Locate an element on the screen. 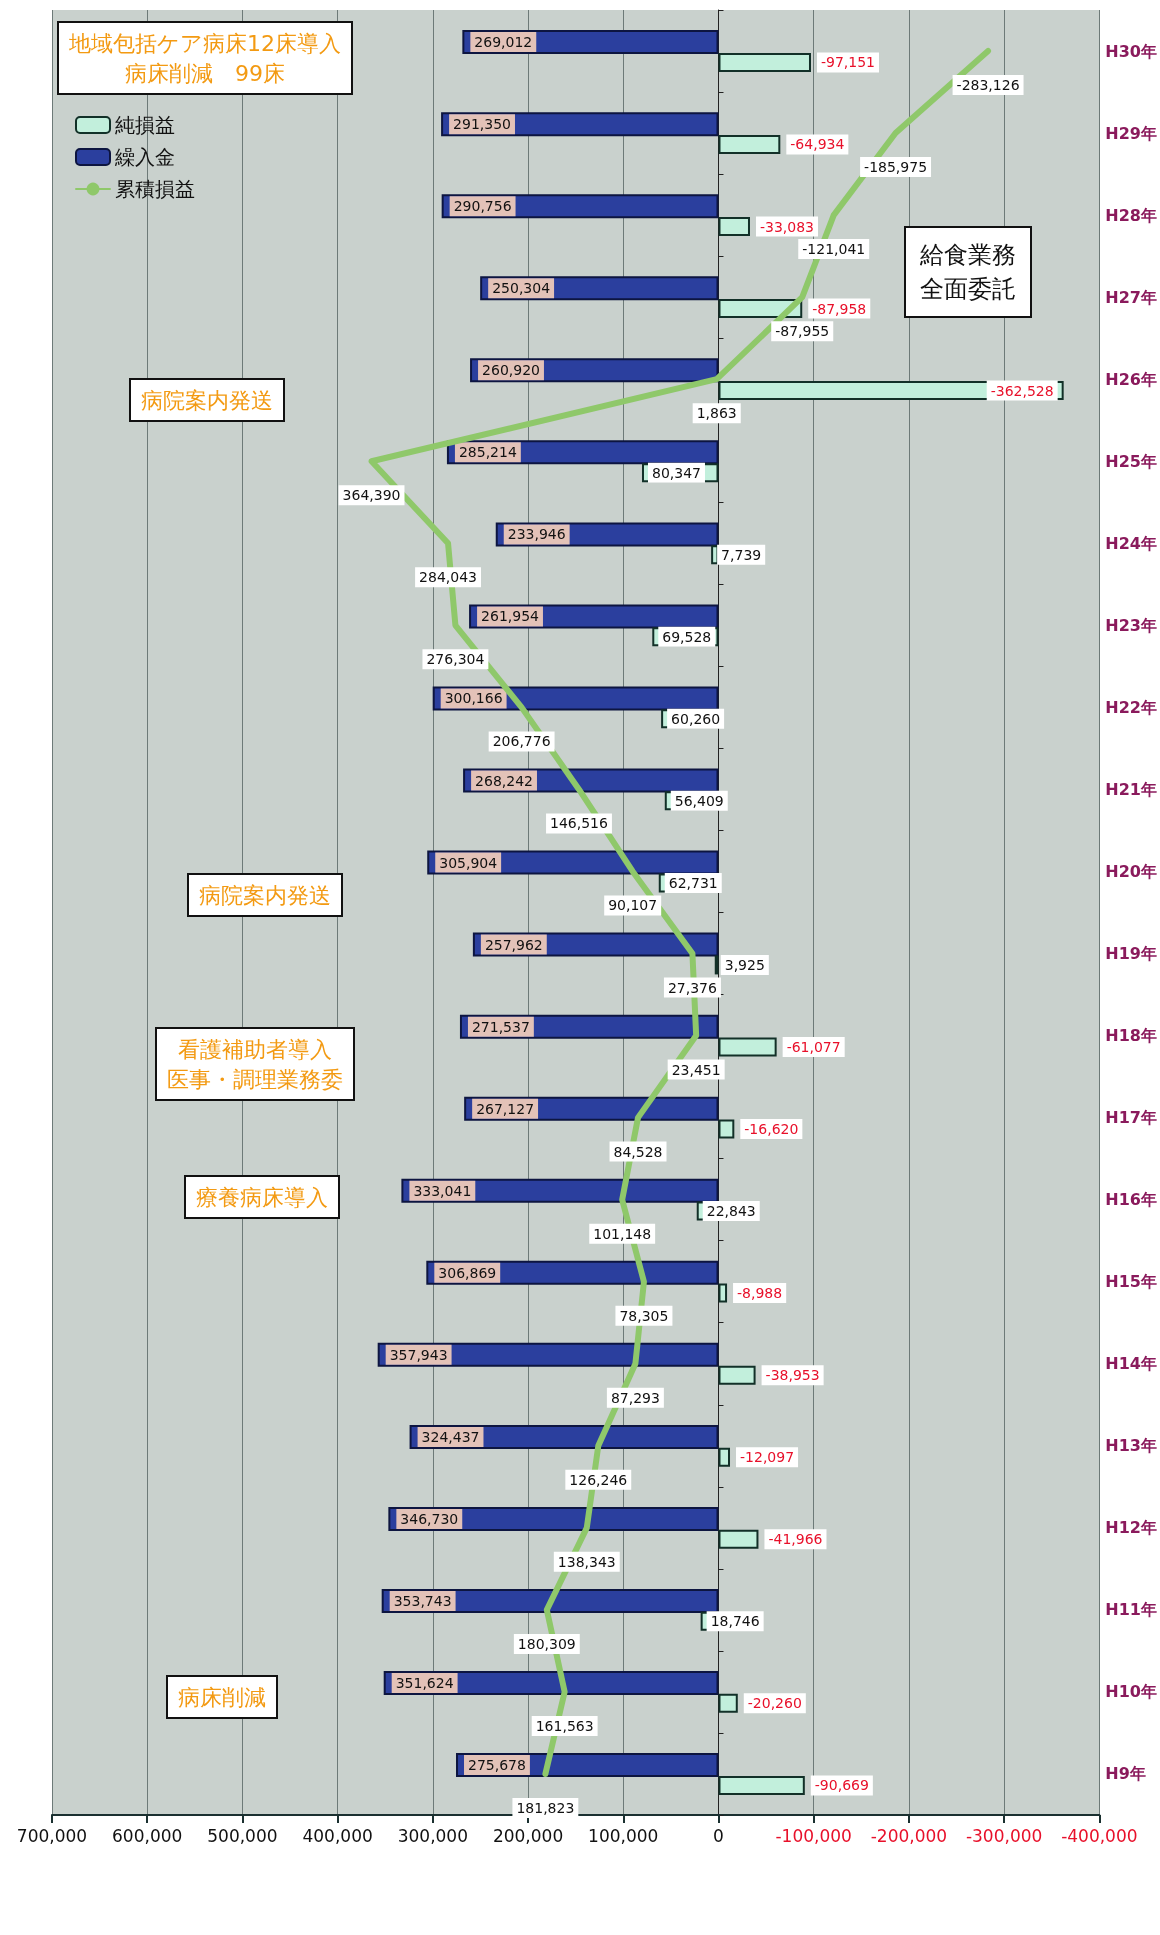 The image size is (1160, 1935). data-label: 268,242 is located at coordinates (504, 780).